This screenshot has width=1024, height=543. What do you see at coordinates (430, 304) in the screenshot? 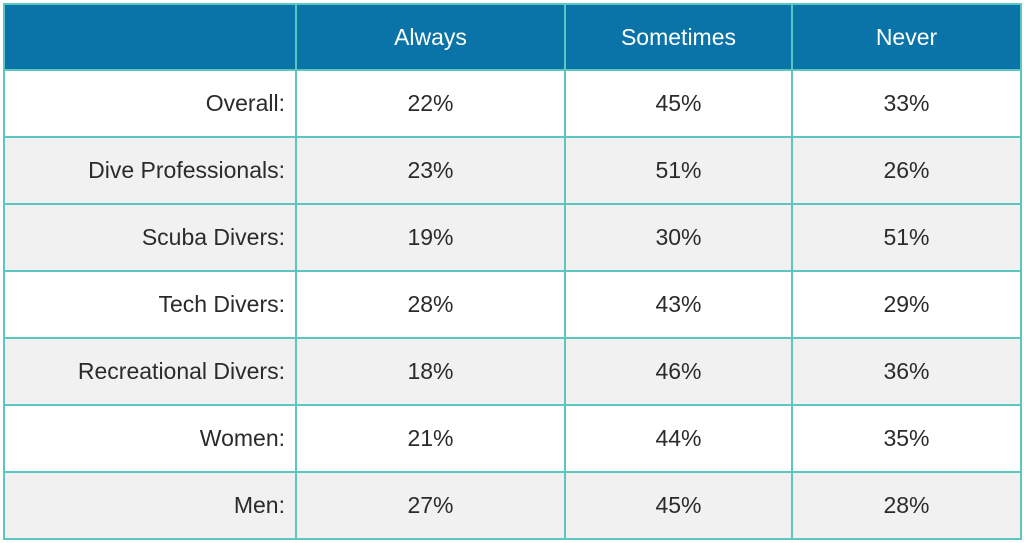
I see `cell-always: 28%` at bounding box center [430, 304].